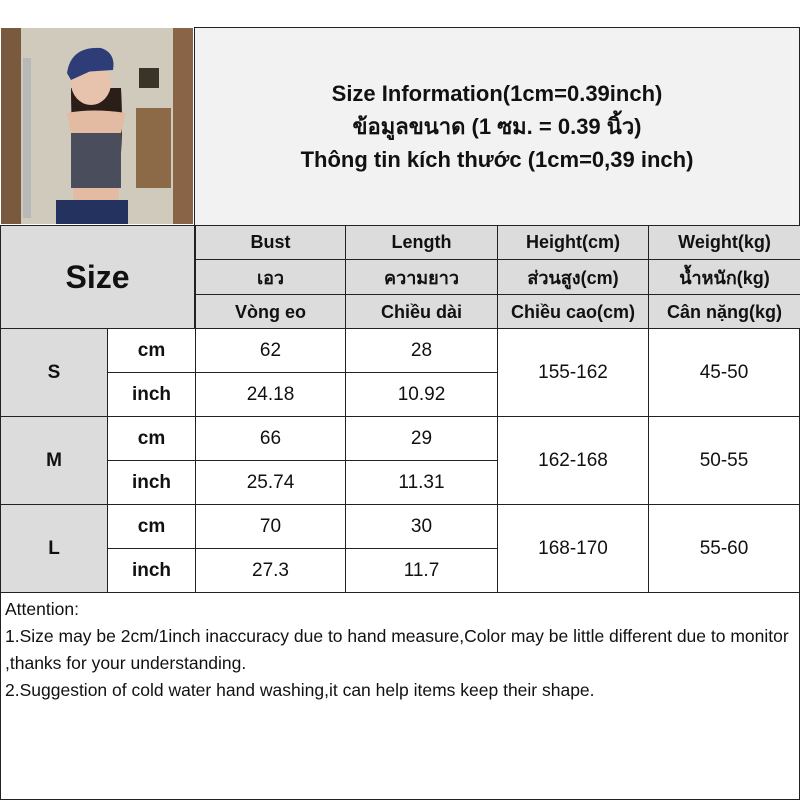 The height and width of the screenshot is (800, 800). Describe the element at coordinates (270, 312) in the screenshot. I see `column-header-bust-vi: Vòng eo` at that location.